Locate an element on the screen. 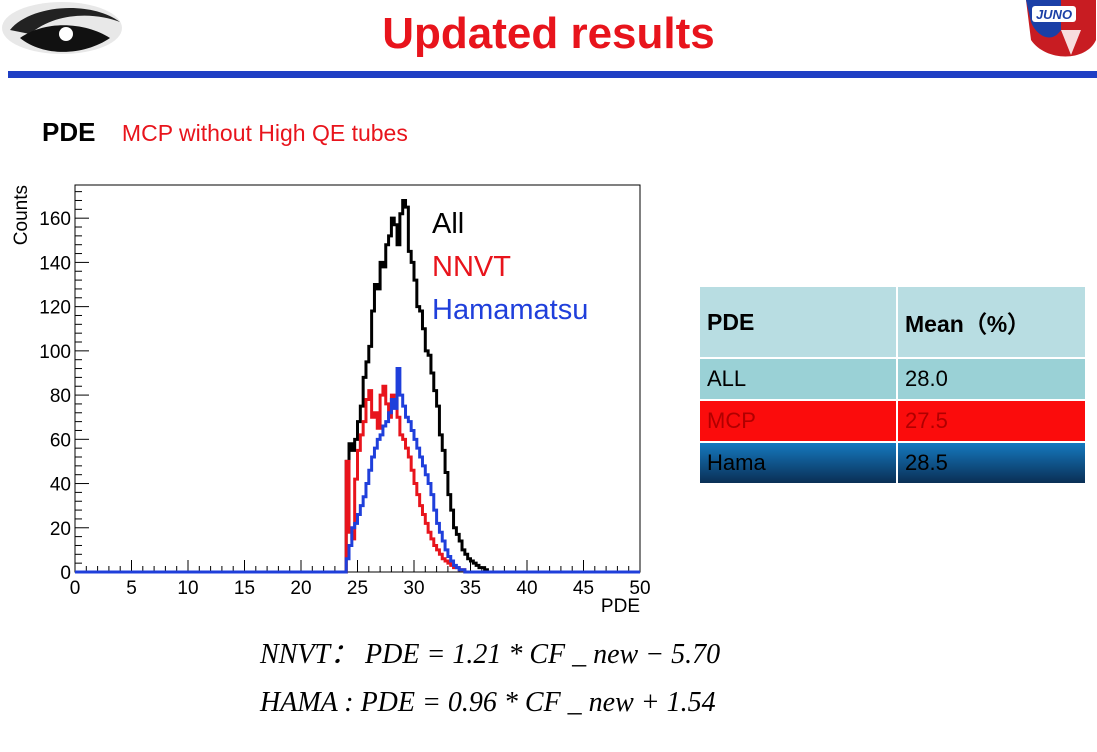  x-tick-label: 0 is located at coordinates (75, 588).